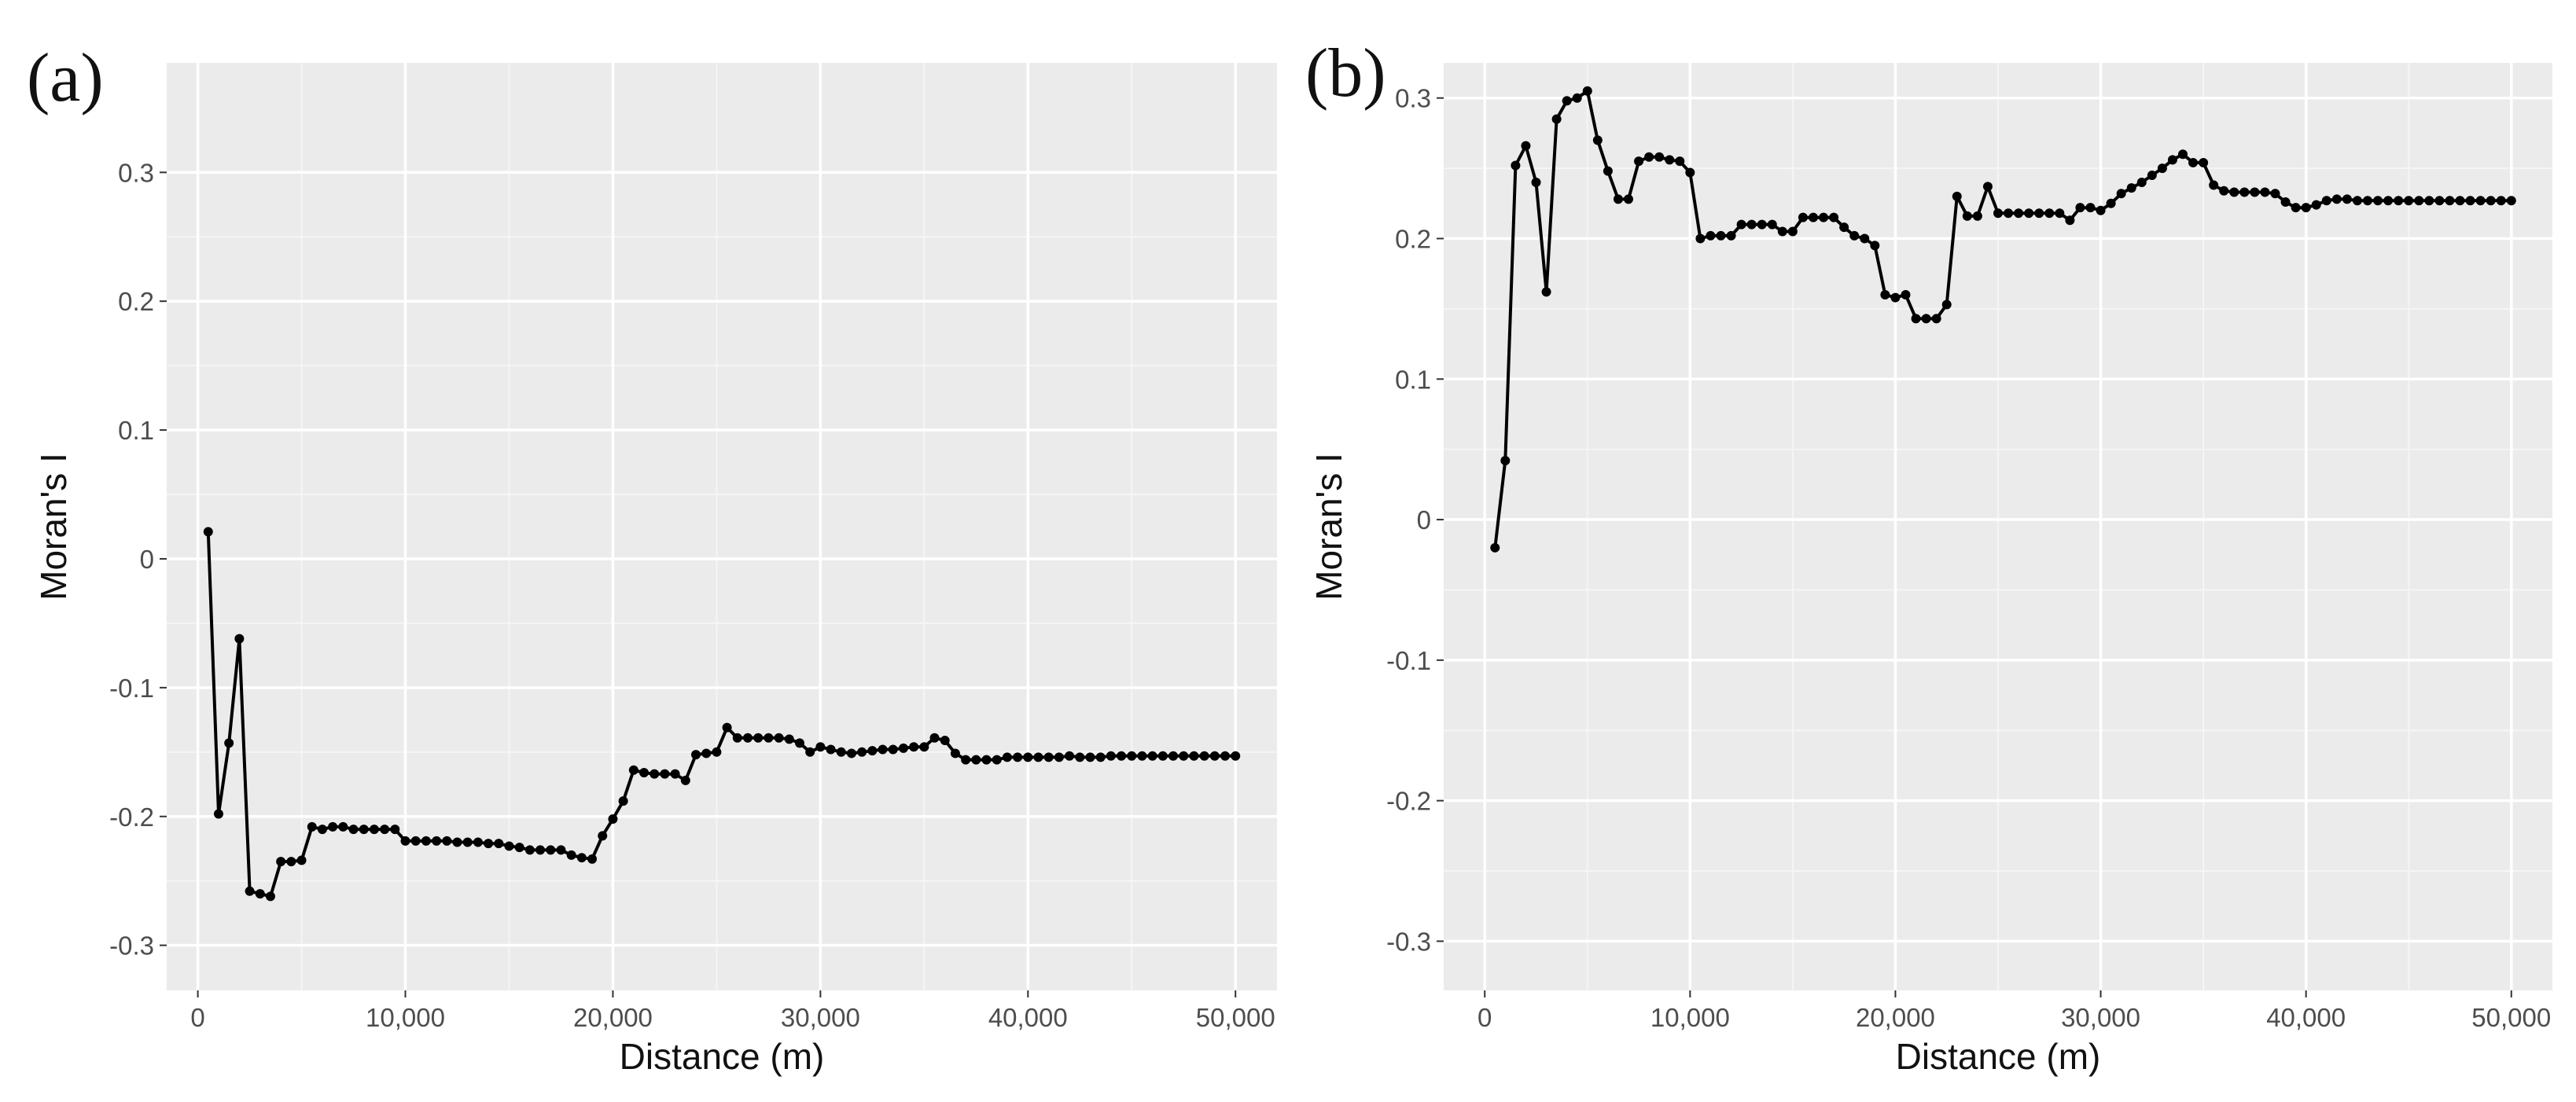 Image resolution: width=2576 pixels, height=1102 pixels. I want to click on series-points-a, so click(722, 715).